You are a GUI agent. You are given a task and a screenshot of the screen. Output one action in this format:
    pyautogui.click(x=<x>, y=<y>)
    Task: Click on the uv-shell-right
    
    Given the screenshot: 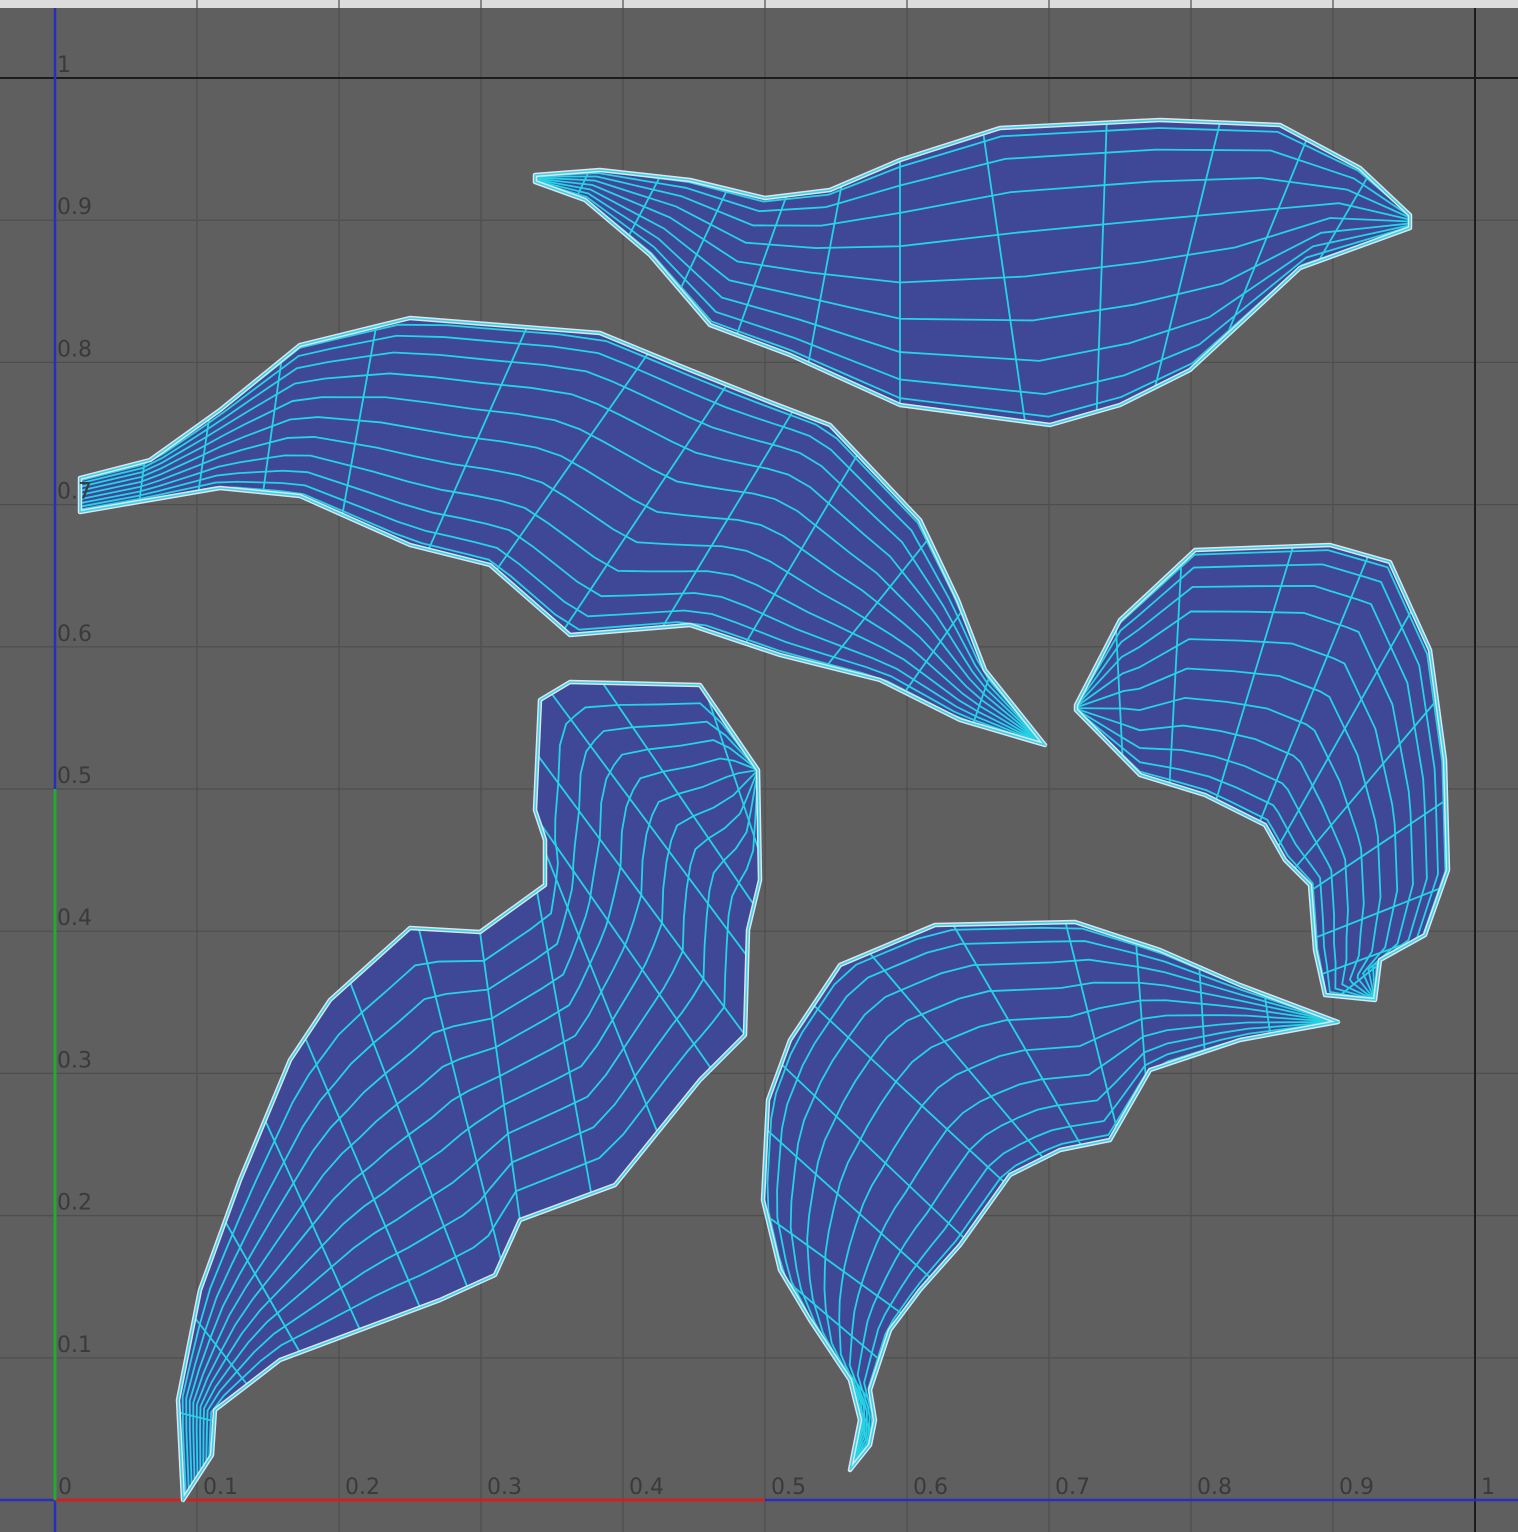 What is the action you would take?
    pyautogui.click(x=1262, y=772)
    